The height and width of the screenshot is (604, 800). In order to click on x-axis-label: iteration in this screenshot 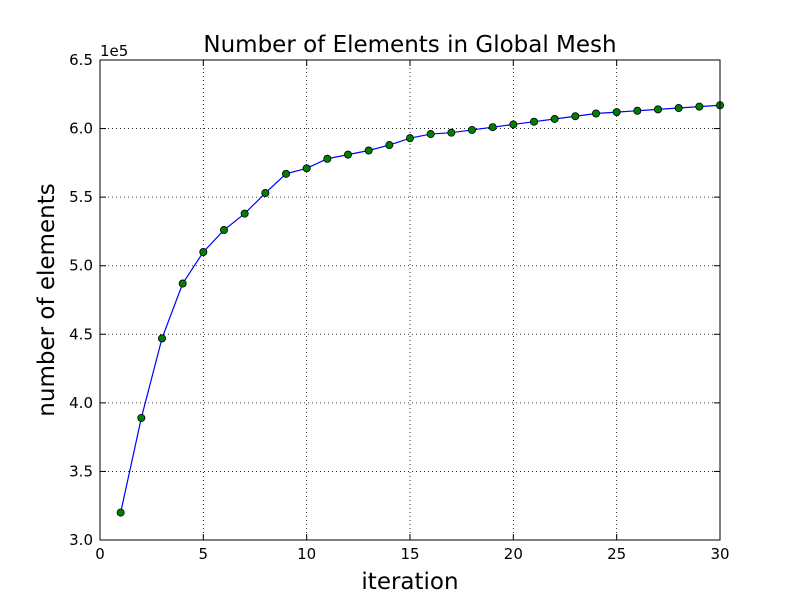, I will do `click(409, 582)`.